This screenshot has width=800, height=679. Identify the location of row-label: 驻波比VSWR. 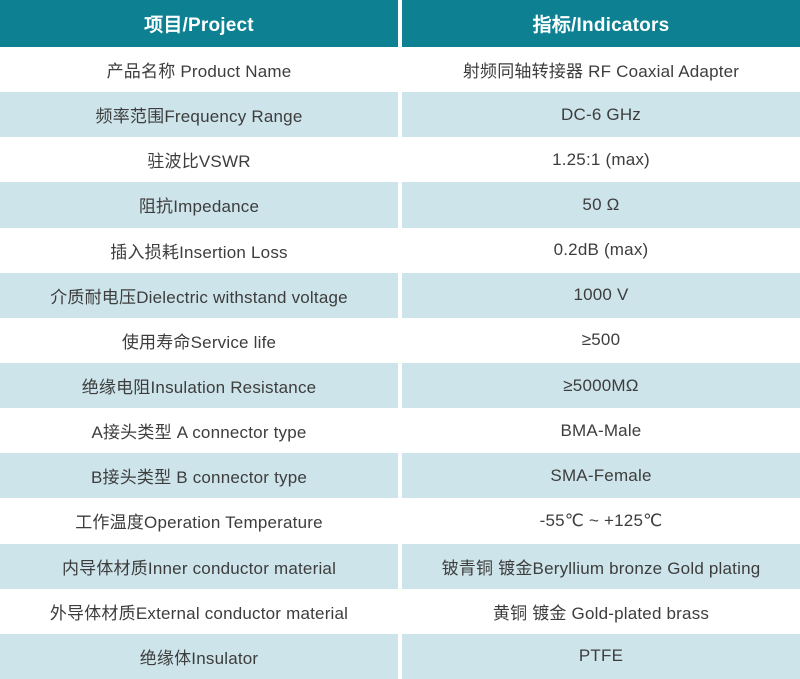
(199, 160).